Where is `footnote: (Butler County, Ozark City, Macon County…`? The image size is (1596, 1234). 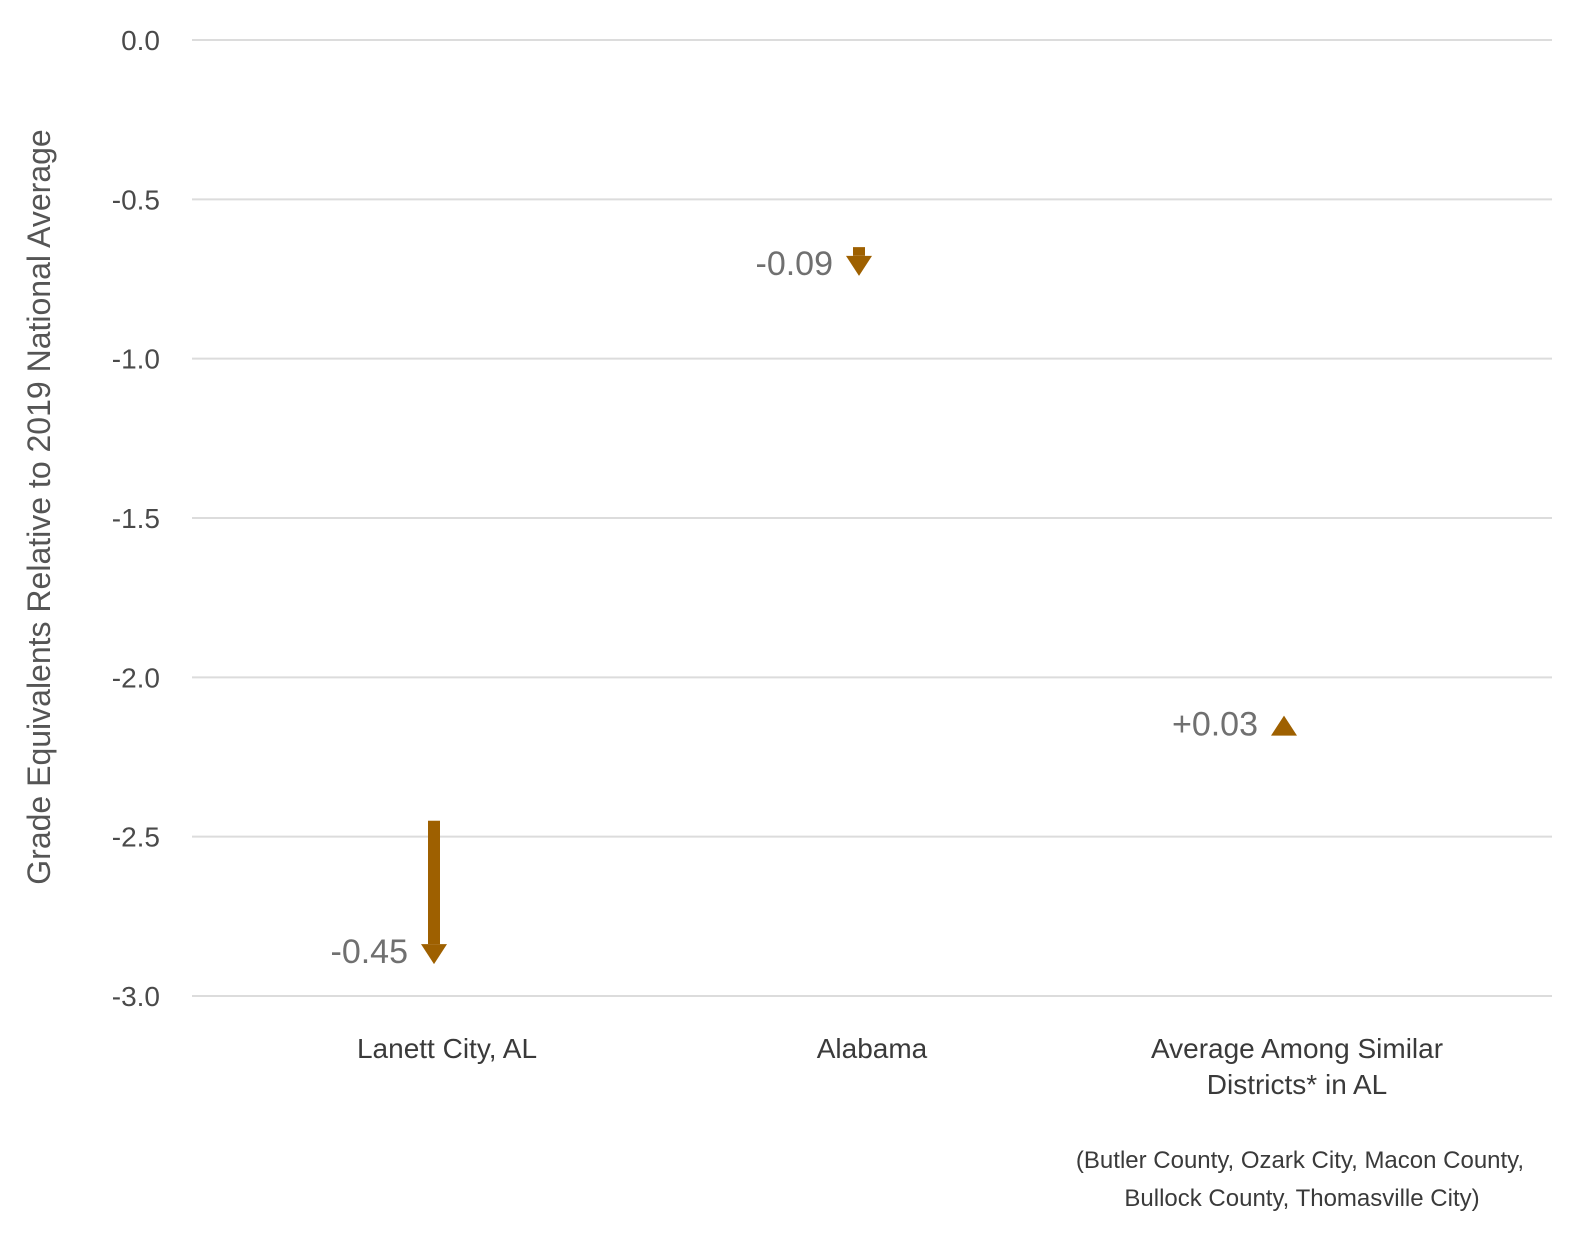 footnote: (Butler County, Ozark City, Macon County… is located at coordinates (1300, 1179).